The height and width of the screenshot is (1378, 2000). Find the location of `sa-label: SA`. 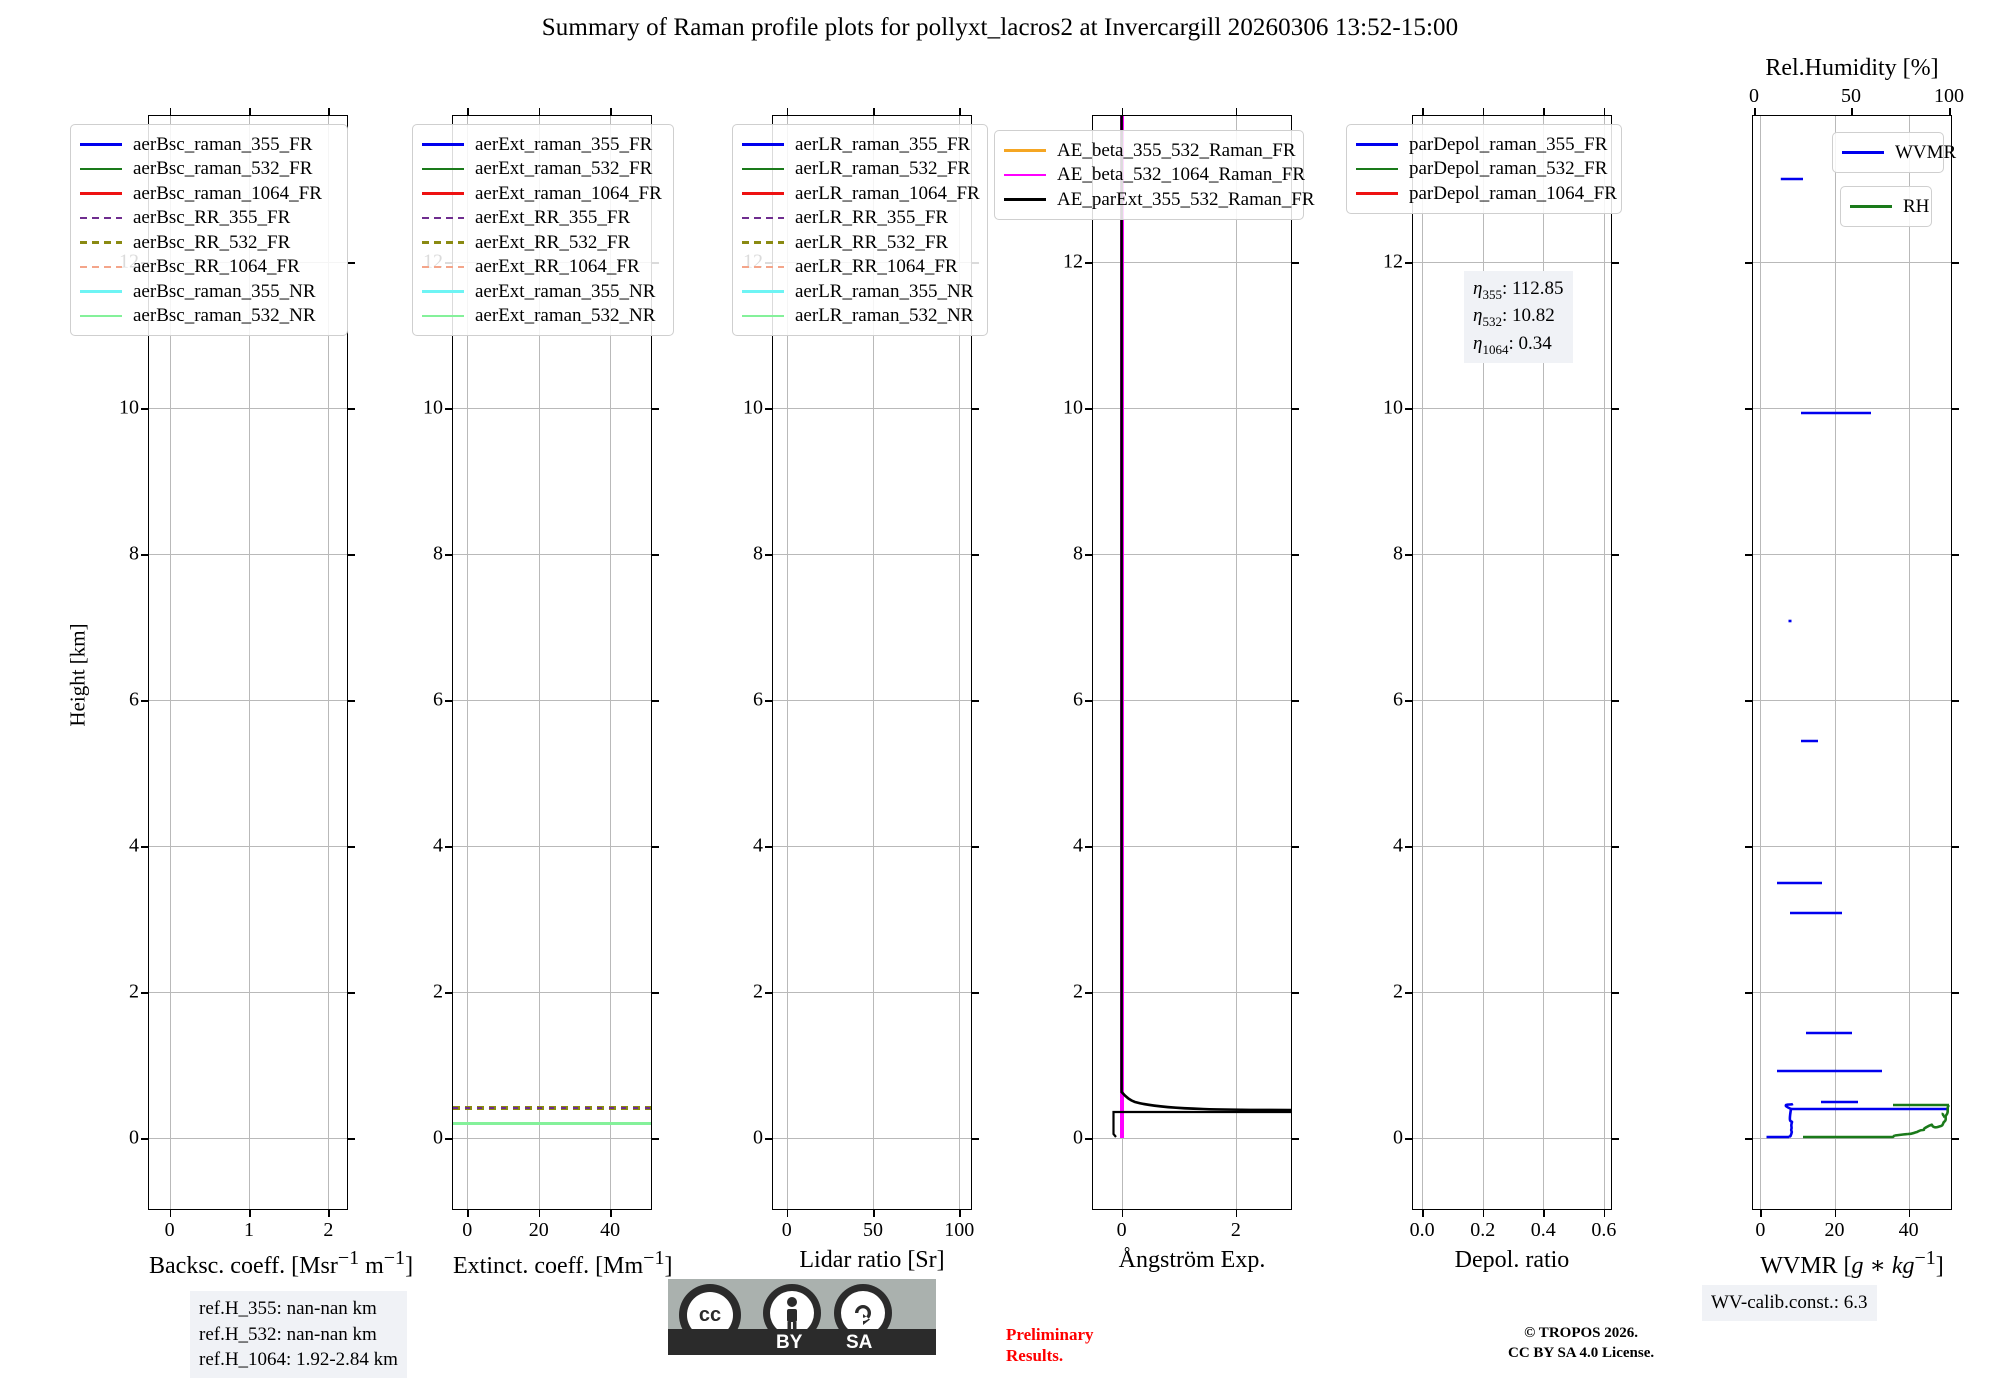

sa-label: SA is located at coordinates (859, 1342).